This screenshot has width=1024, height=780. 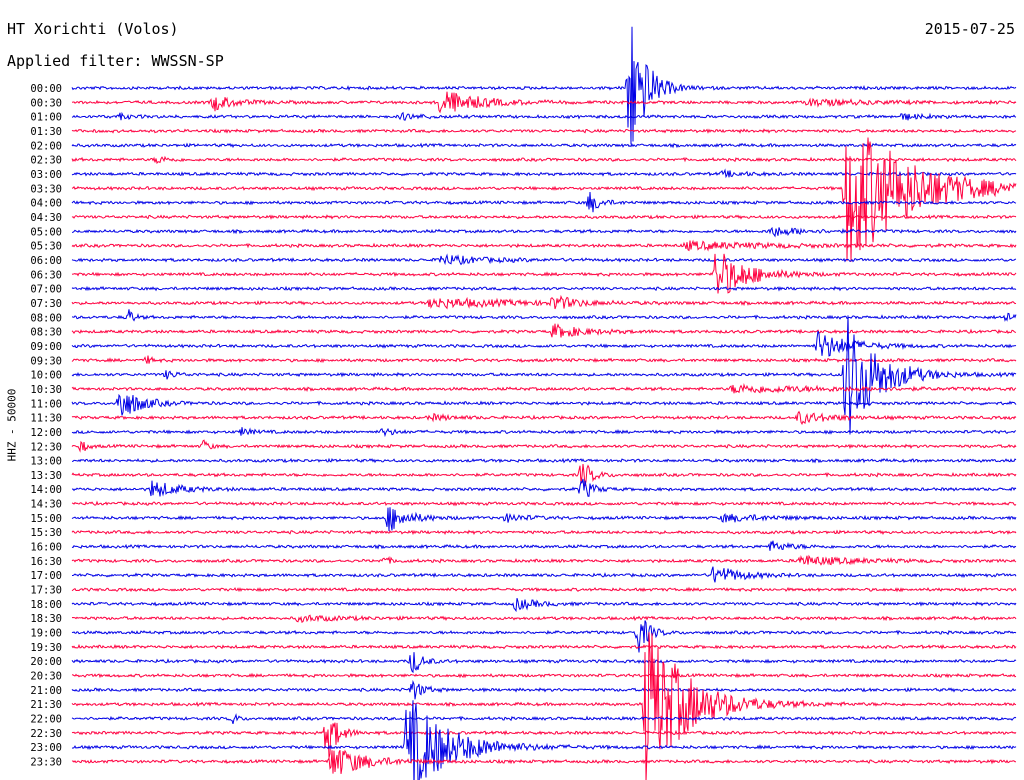 What do you see at coordinates (46, 118) in the screenshot?
I see `row-time-label: 01:00` at bounding box center [46, 118].